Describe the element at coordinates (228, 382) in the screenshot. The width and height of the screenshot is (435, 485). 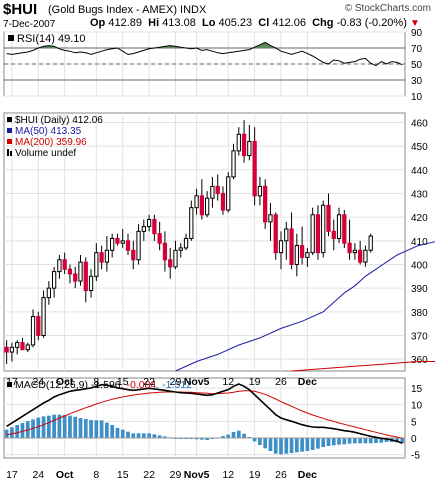
I see `x-tick-label-upper: 12` at that location.